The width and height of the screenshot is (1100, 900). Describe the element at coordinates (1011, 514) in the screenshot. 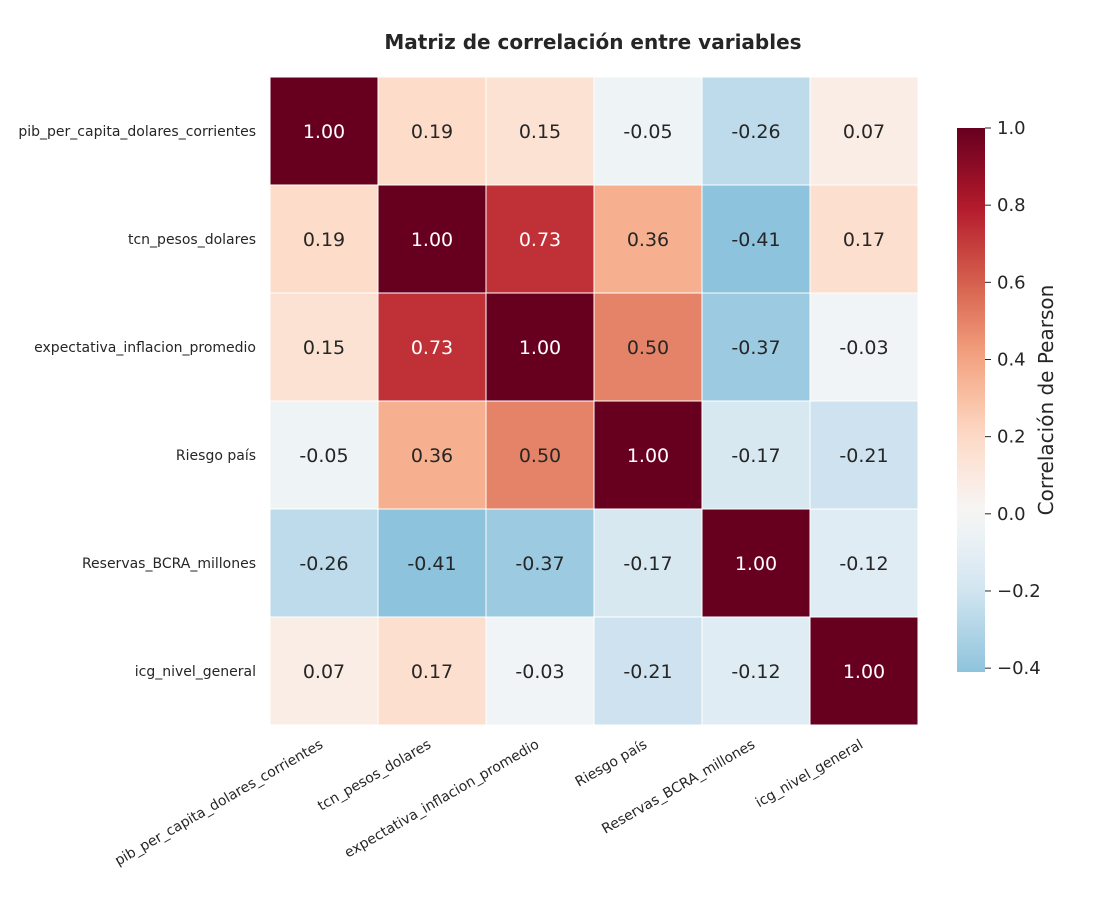

I see `colorbar-tick-label: 0.0` at that location.